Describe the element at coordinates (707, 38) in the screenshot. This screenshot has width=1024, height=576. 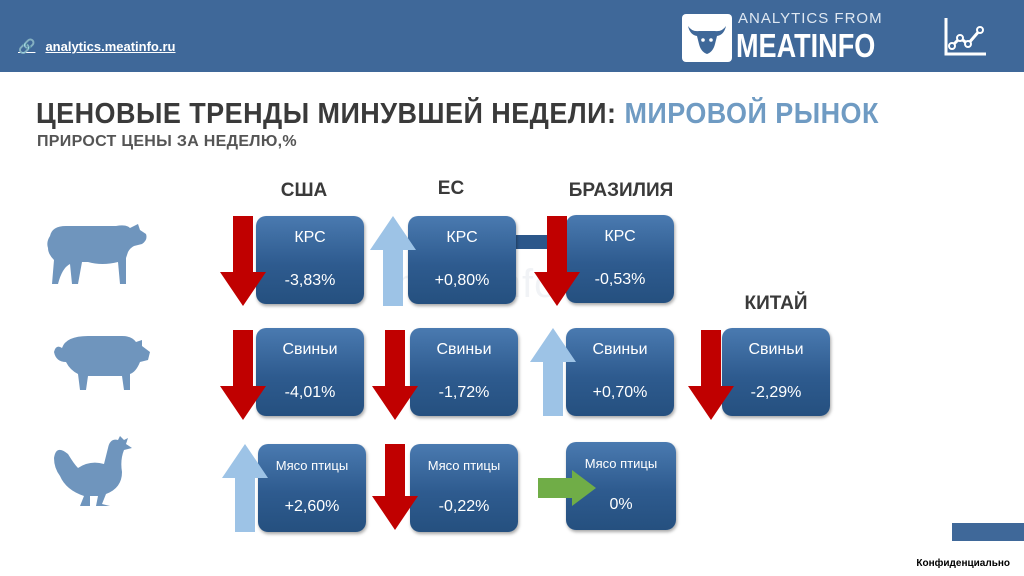
I see `bull-logo-icon` at that location.